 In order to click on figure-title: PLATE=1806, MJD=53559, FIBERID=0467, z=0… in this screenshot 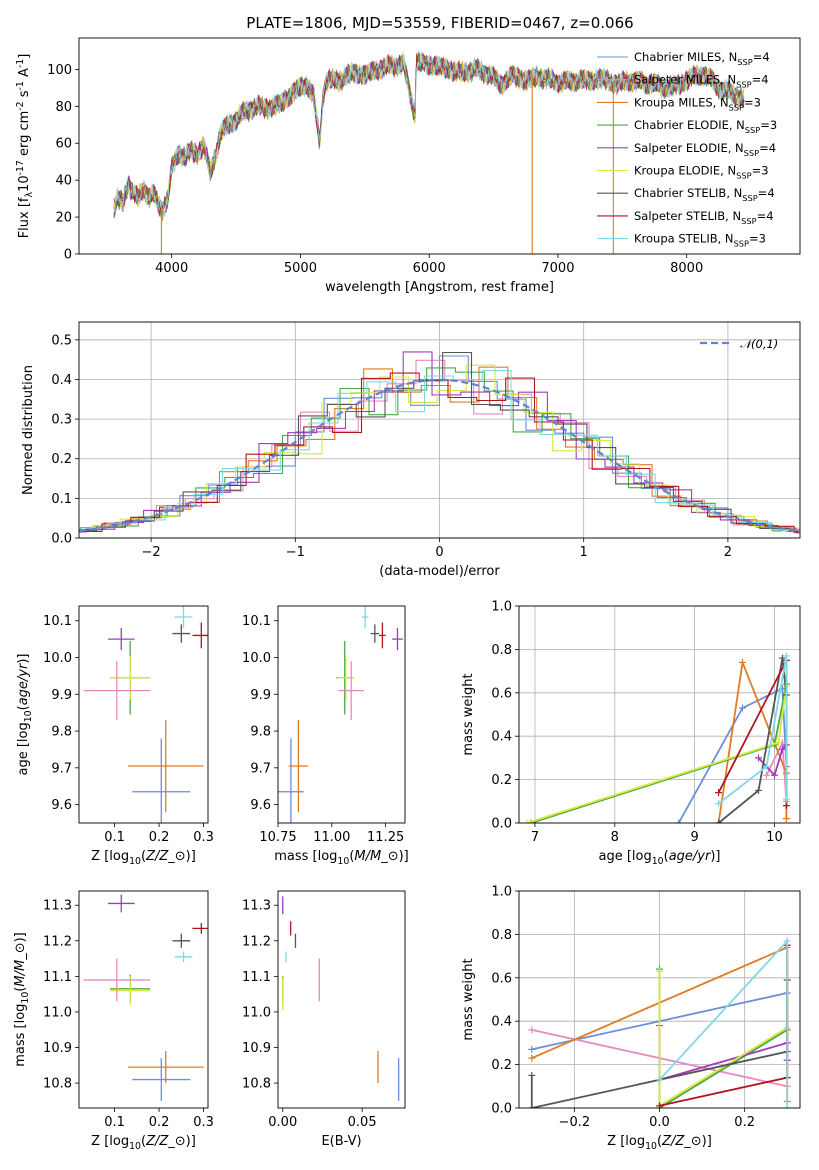, I will do `click(439, 23)`.